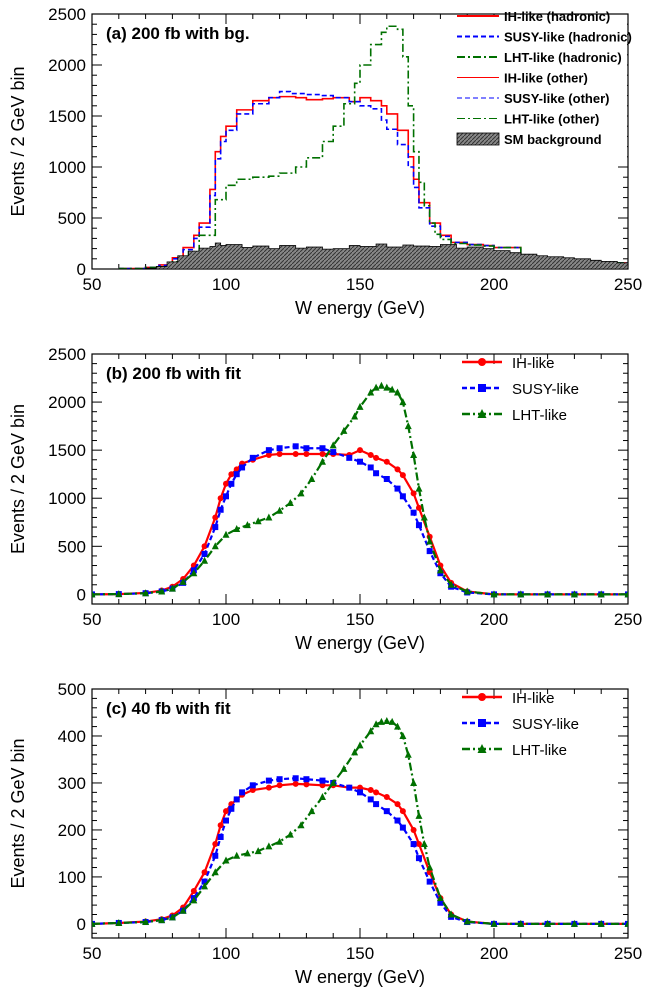 This screenshot has width=647, height=996. I want to click on y-tick-label: 2500, so click(67, 354).